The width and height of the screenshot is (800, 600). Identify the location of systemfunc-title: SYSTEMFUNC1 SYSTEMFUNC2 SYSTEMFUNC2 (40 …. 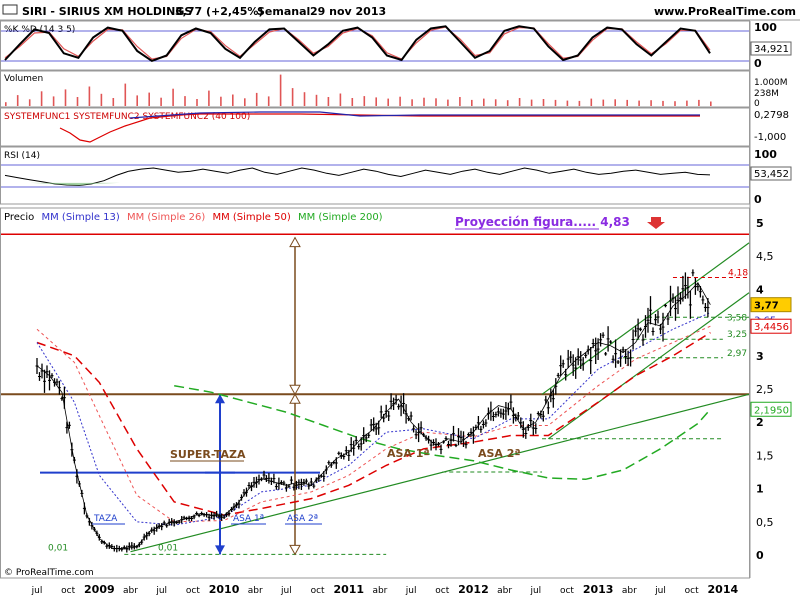
(127, 117).